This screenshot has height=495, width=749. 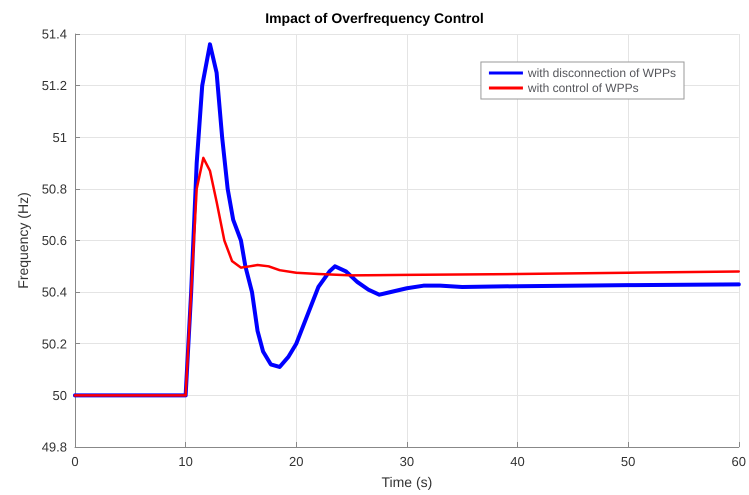 I want to click on x-tick-label: 0, so click(x=75, y=461).